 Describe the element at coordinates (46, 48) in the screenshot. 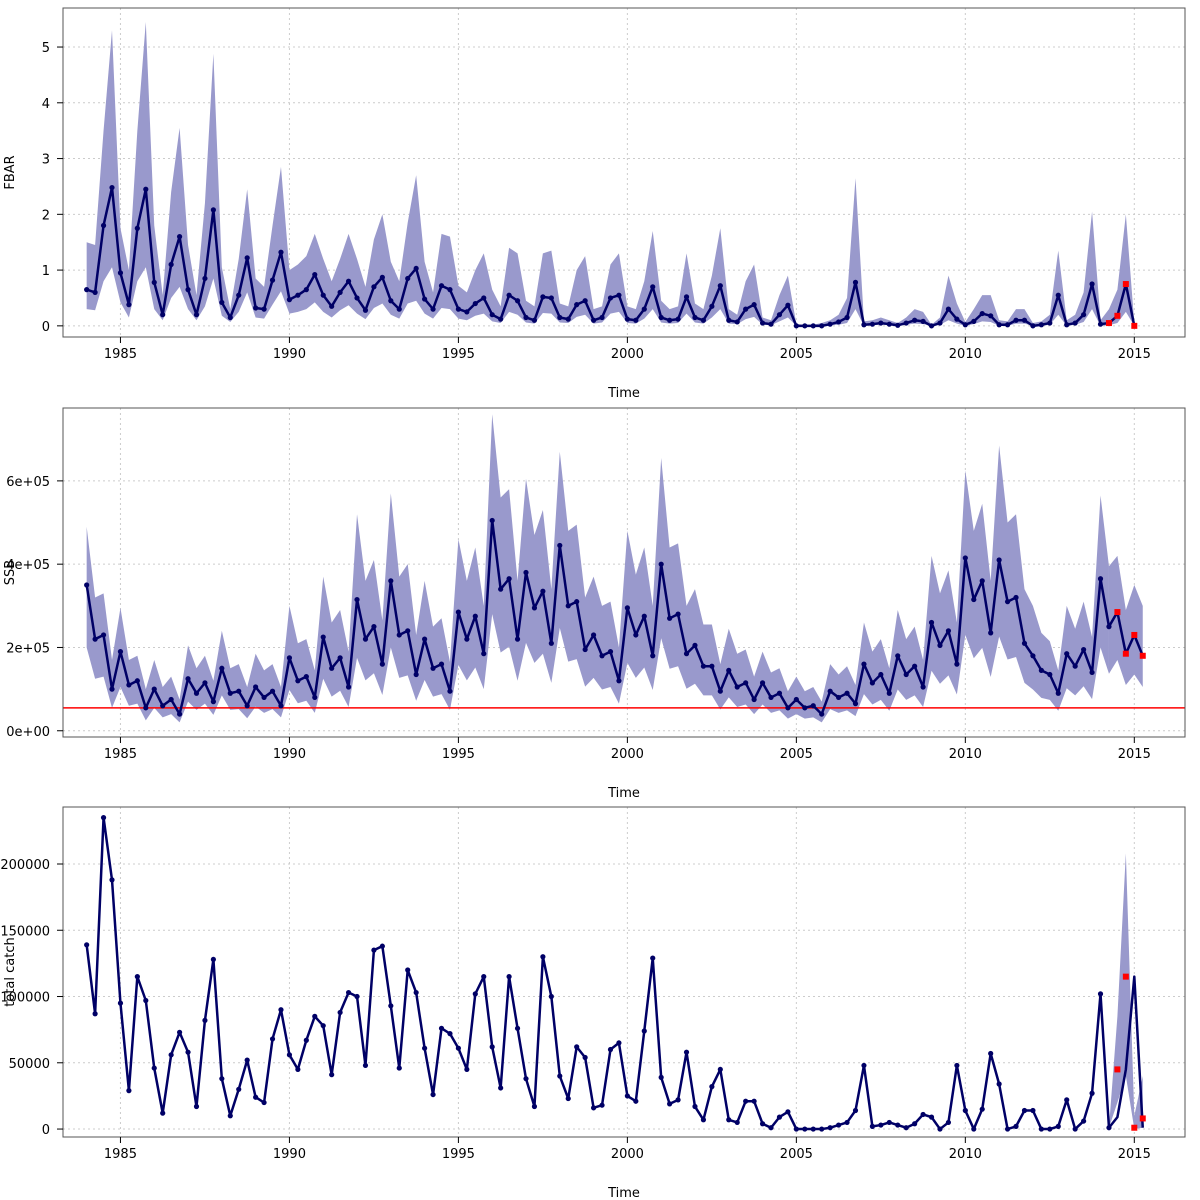

I see `y-tick-label: 5` at that location.